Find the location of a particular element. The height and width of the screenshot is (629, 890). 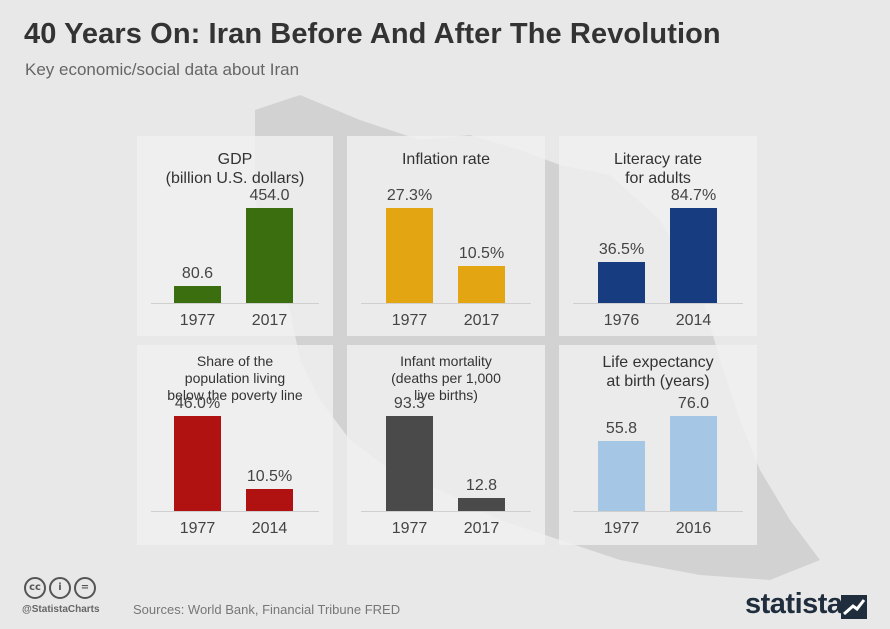

data-label: 80.6 is located at coordinates (197, 273).